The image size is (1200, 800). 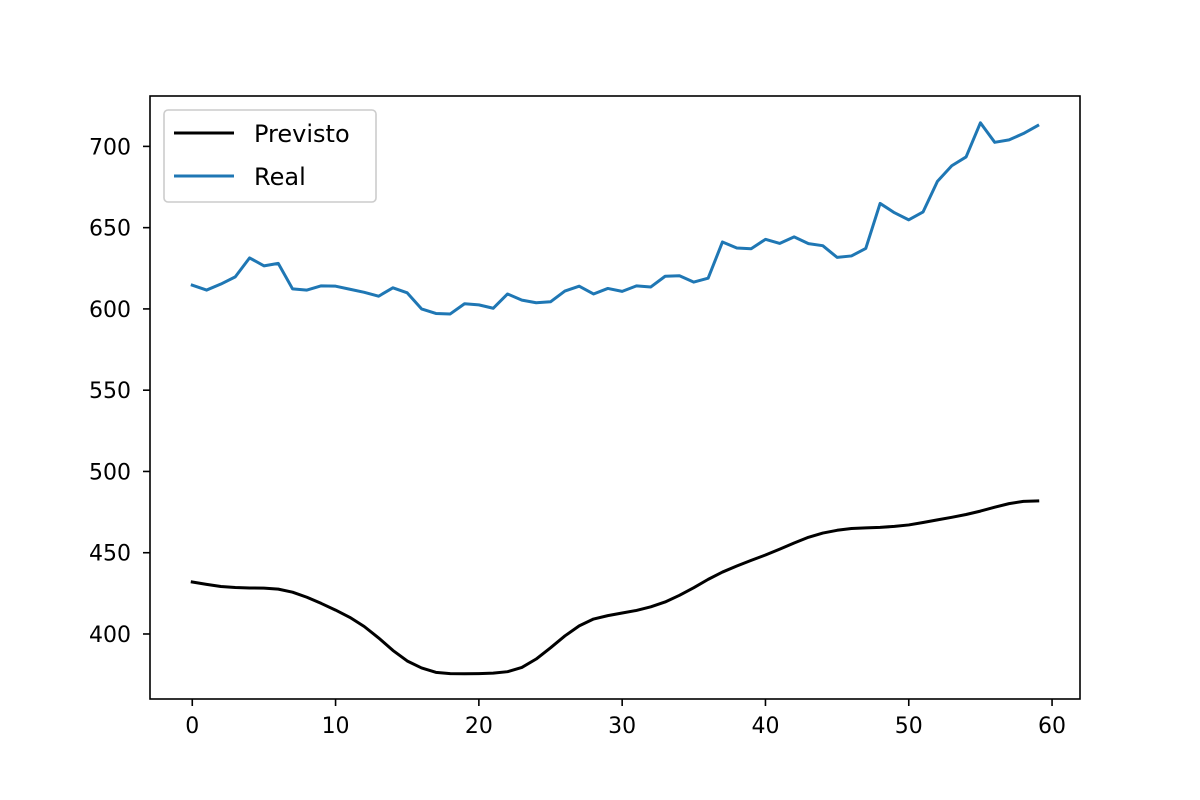 I want to click on y-tick-label: 650, so click(x=110, y=229).